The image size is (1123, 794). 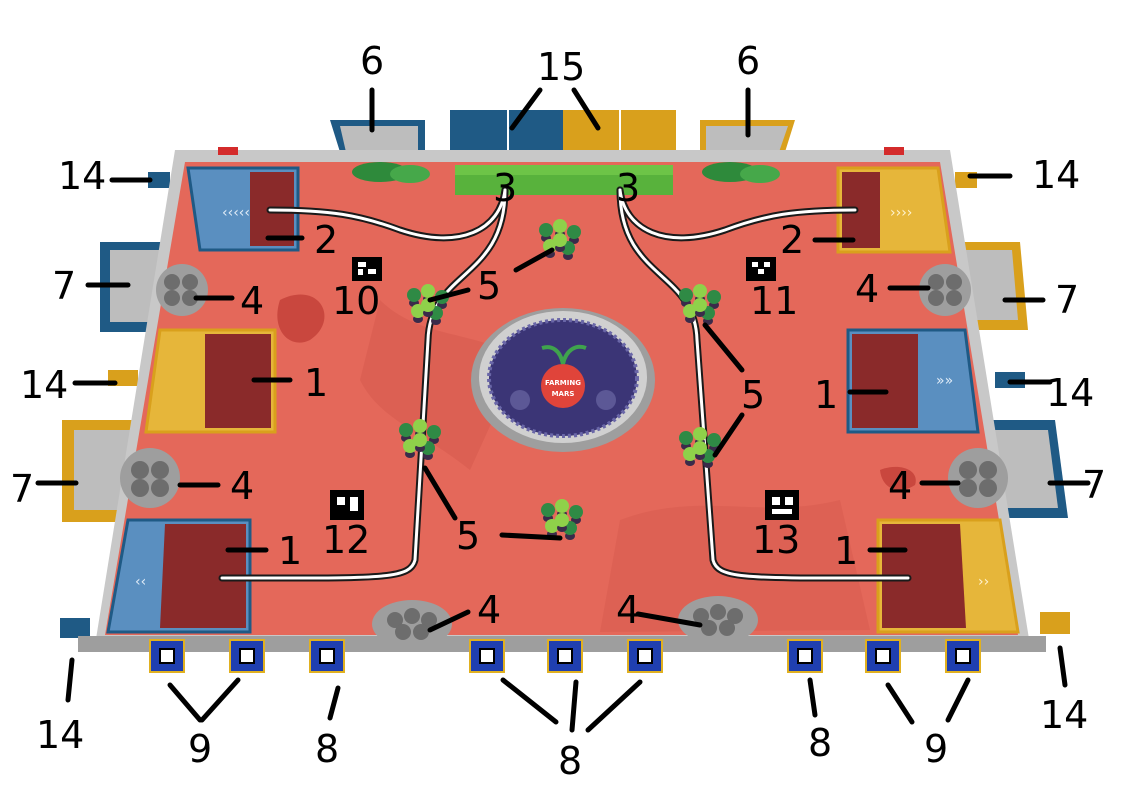 I want to click on callout-4-right-lower: 4, so click(x=900, y=486).